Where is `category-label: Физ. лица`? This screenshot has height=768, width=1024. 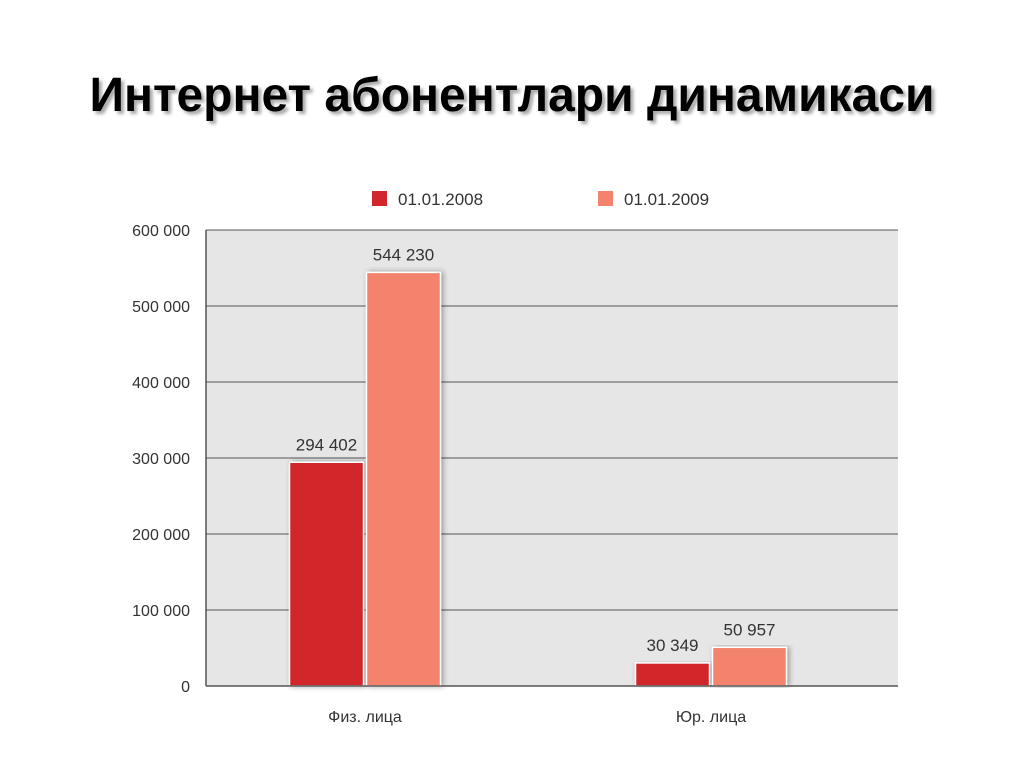
category-label: Физ. лица is located at coordinates (365, 717).